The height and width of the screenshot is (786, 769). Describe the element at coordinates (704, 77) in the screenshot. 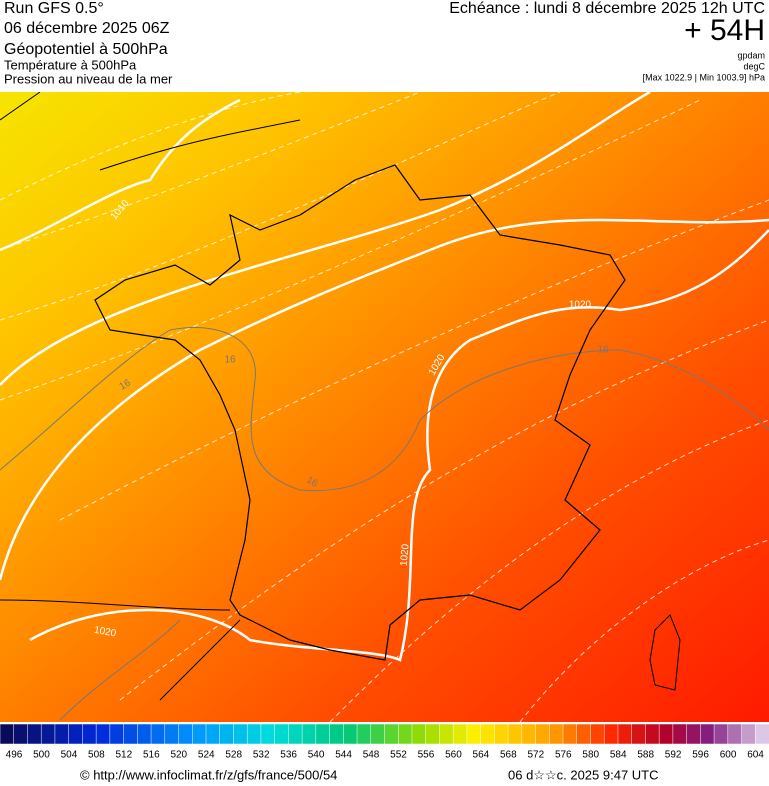

I see `range: [Max 1022.9 | Min 1003.9] hPa` at that location.